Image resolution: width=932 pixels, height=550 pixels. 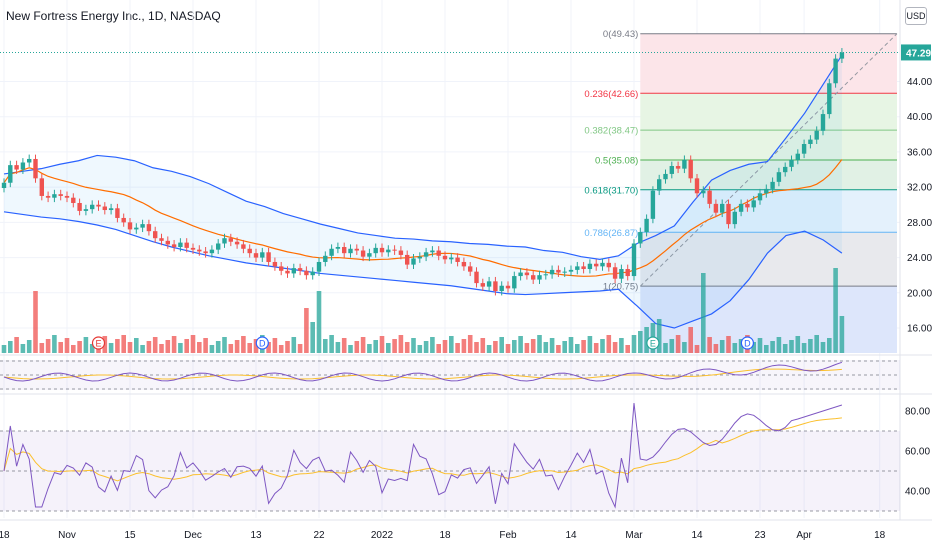 What do you see at coordinates (130, 535) in the screenshot?
I see `time-tick-2: 15` at bounding box center [130, 535].